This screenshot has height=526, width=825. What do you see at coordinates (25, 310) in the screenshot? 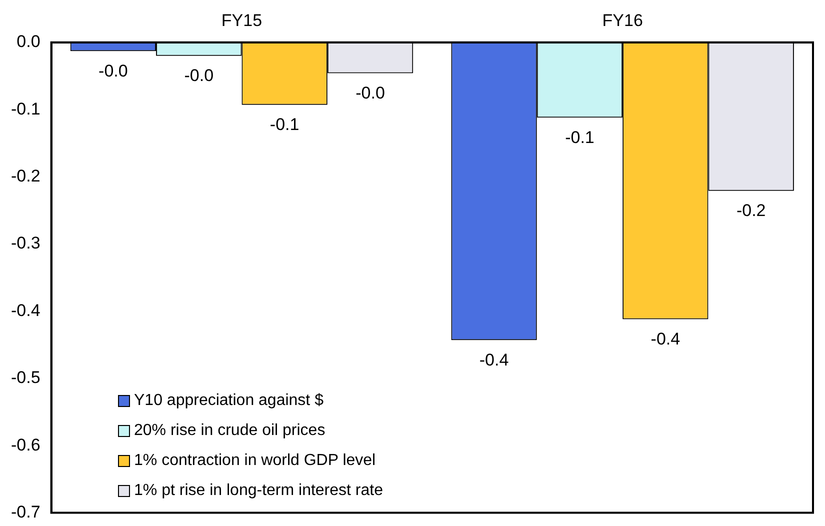
I see `y-tick-label: -0.4` at bounding box center [25, 310].